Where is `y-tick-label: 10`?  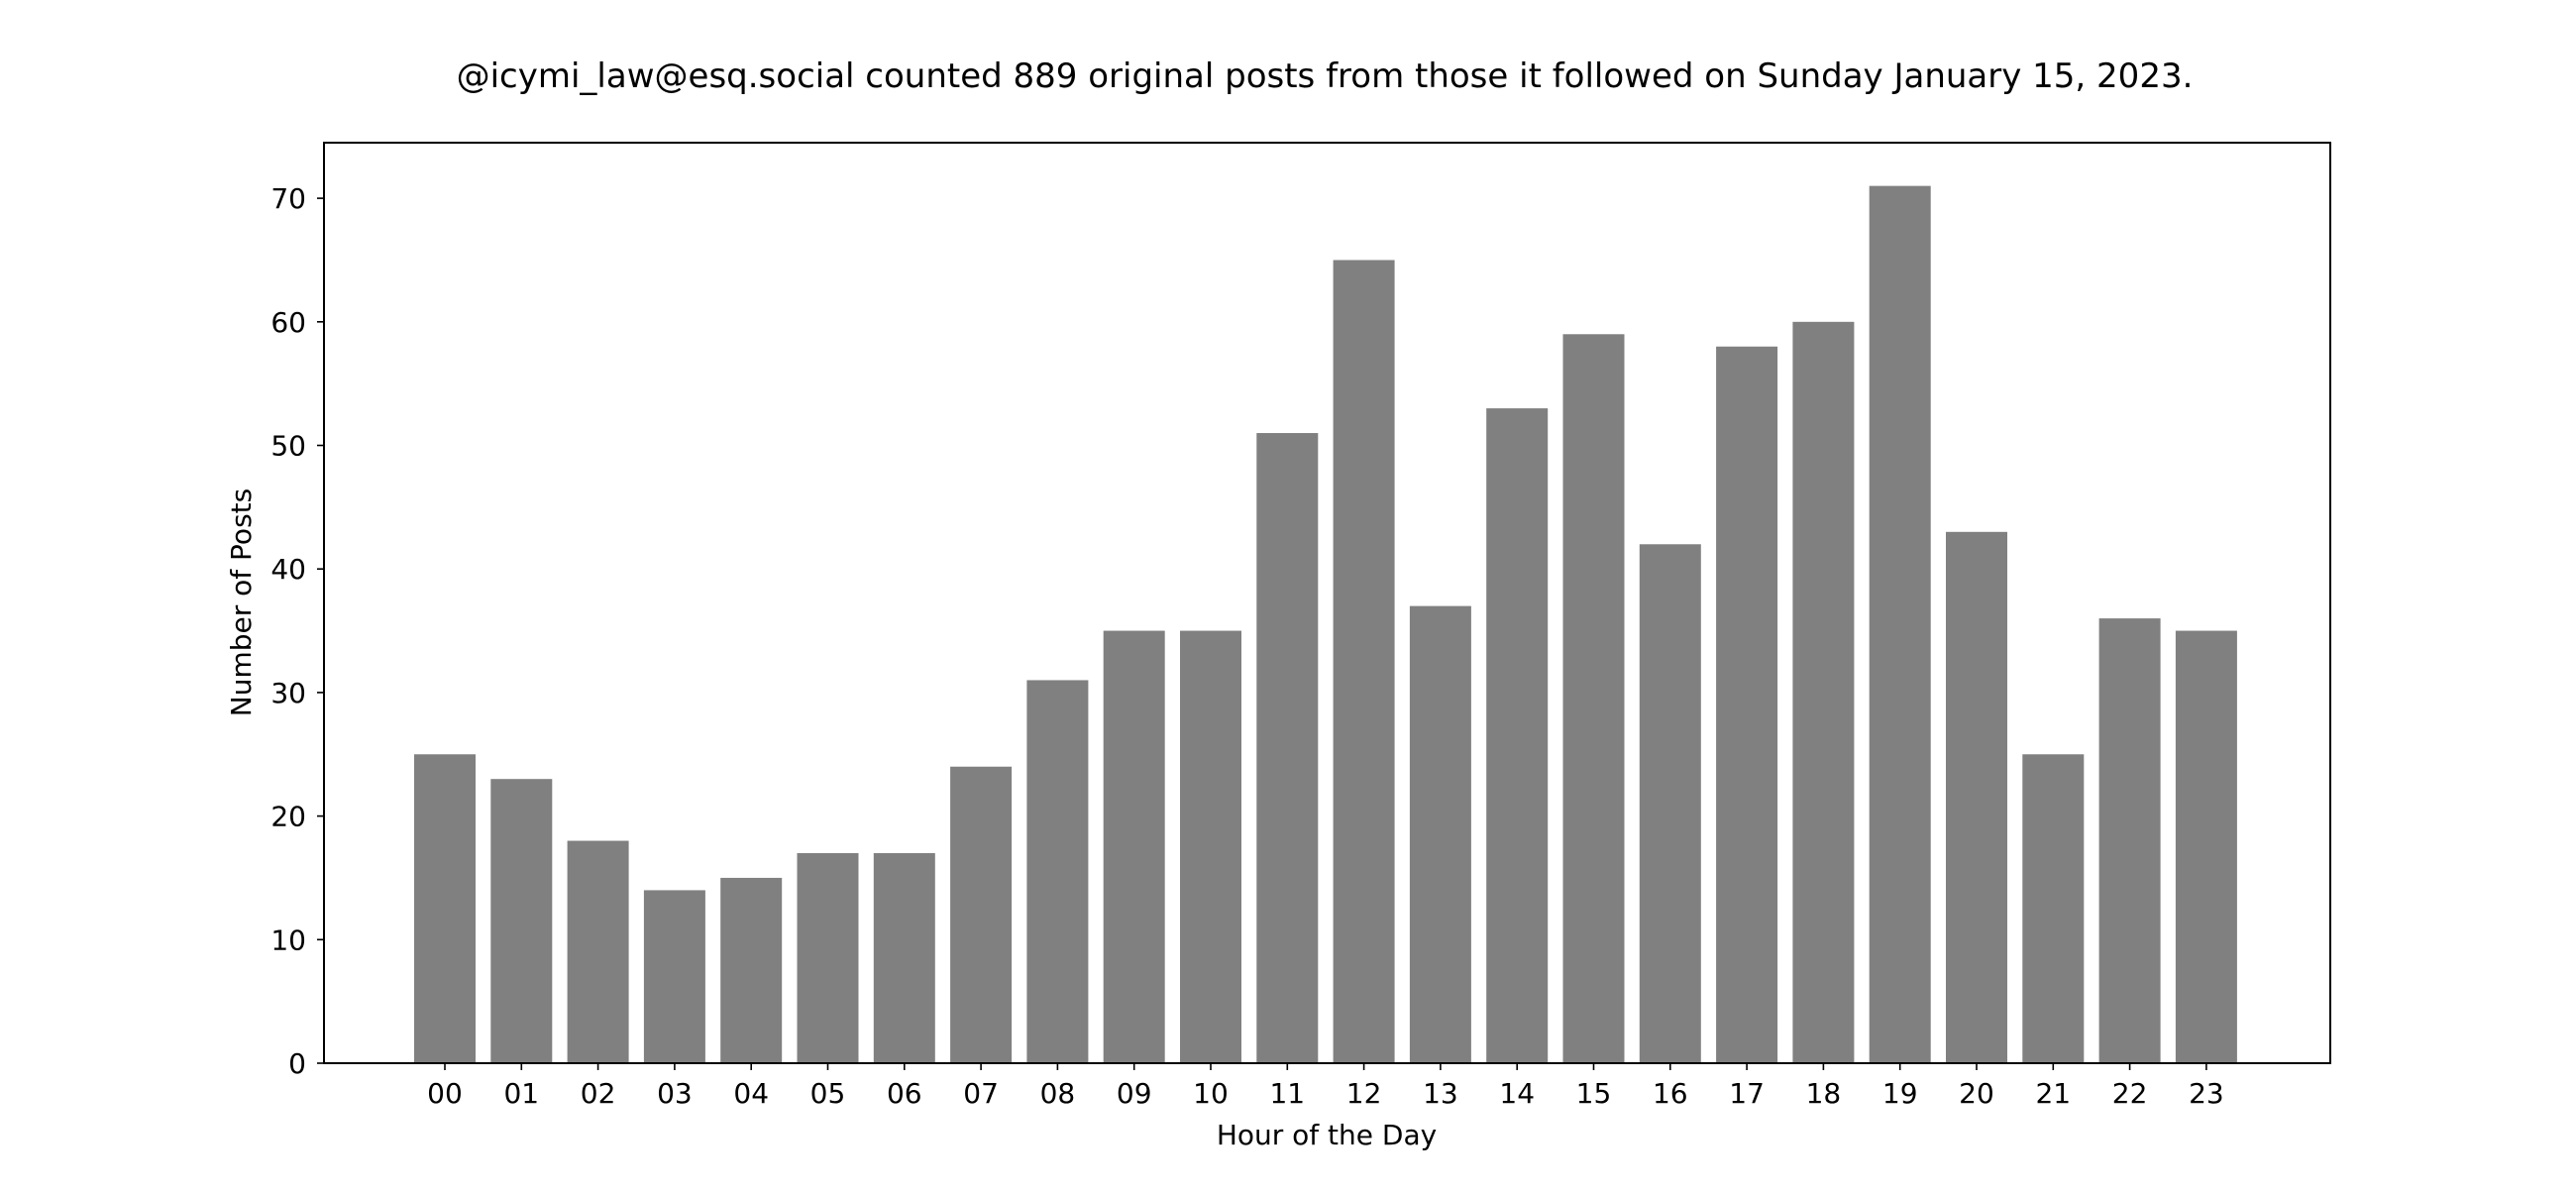 y-tick-label: 10 is located at coordinates (288, 939).